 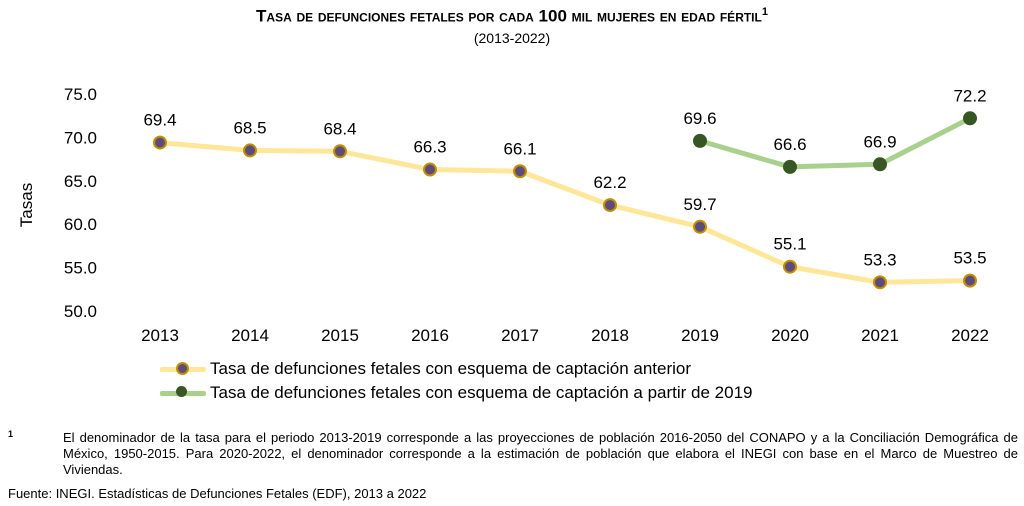 I want to click on x-tick-label: 2017, so click(x=520, y=335).